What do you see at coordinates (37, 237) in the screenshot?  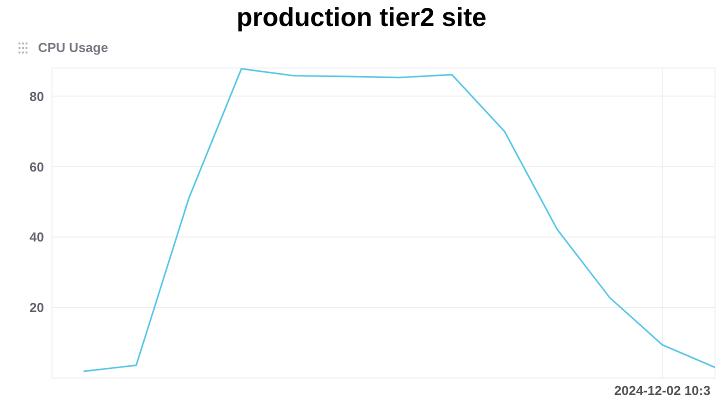 I see `y-tick-label: 40` at bounding box center [37, 237].